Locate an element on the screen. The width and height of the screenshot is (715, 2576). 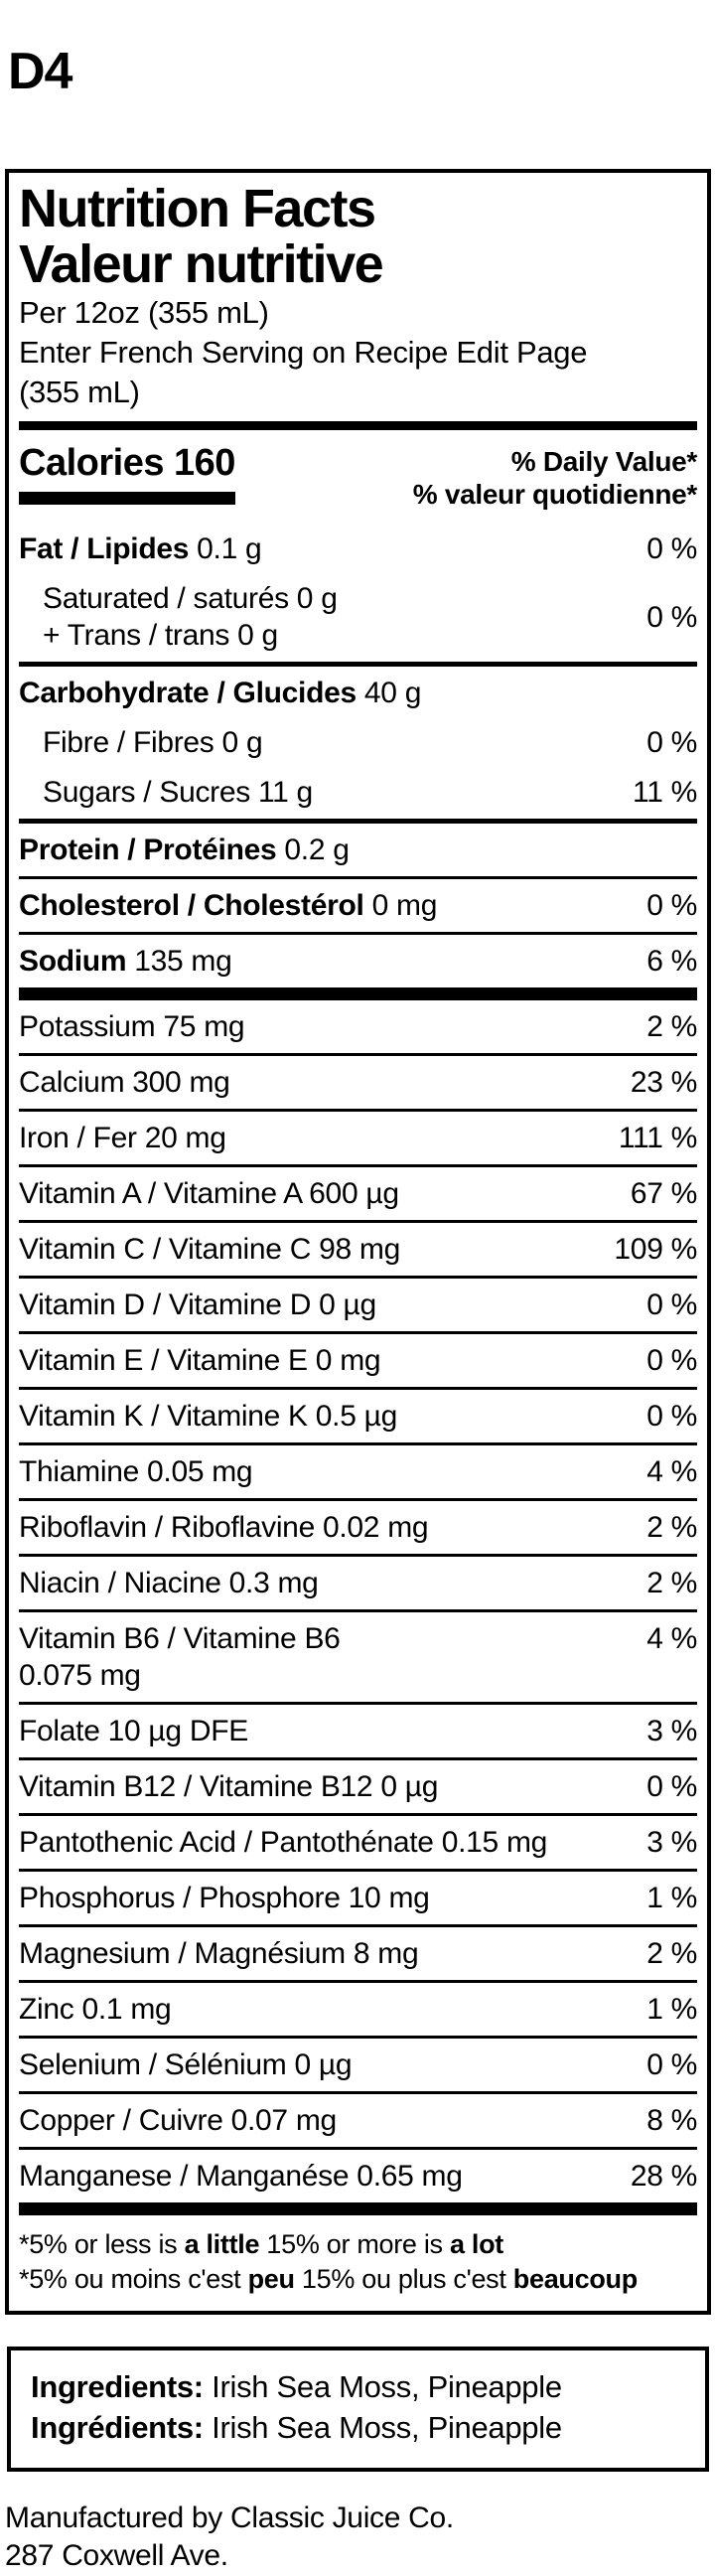
nutrient-row-vitamin-c: Vitamin C / Vitamine C 98 mg 109 % is located at coordinates (358, 1251).